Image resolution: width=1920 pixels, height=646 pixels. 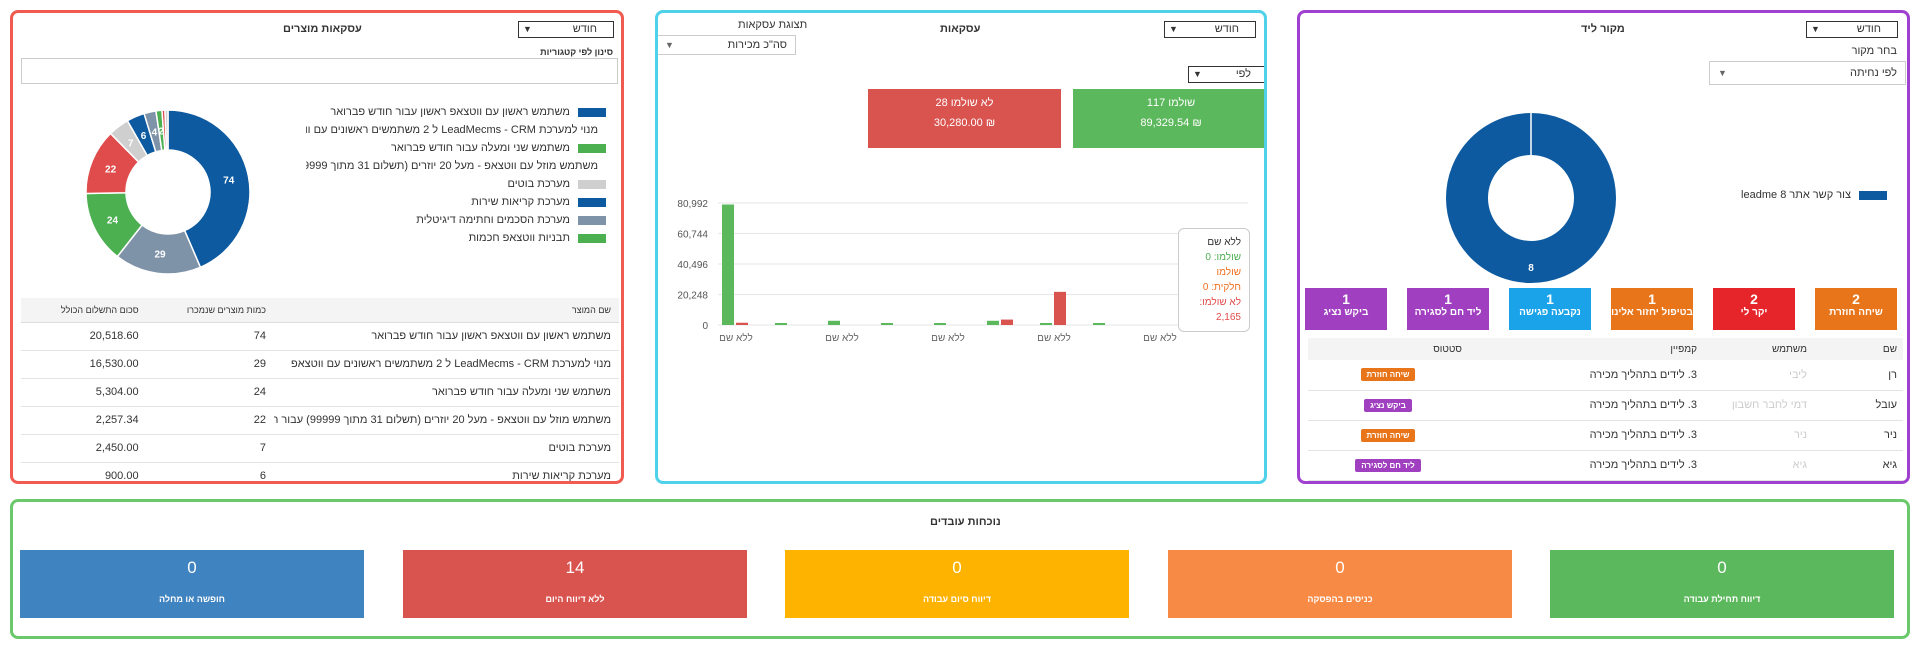 What do you see at coordinates (1868, 29) in the screenshot?
I see `lead-period-value: חודש` at bounding box center [1868, 29].